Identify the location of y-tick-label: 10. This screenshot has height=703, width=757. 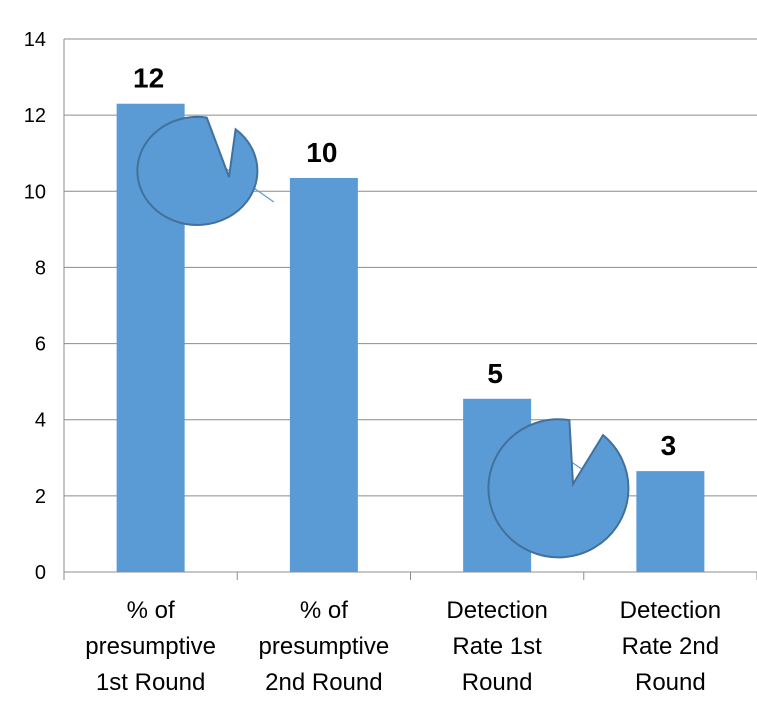
(35, 192).